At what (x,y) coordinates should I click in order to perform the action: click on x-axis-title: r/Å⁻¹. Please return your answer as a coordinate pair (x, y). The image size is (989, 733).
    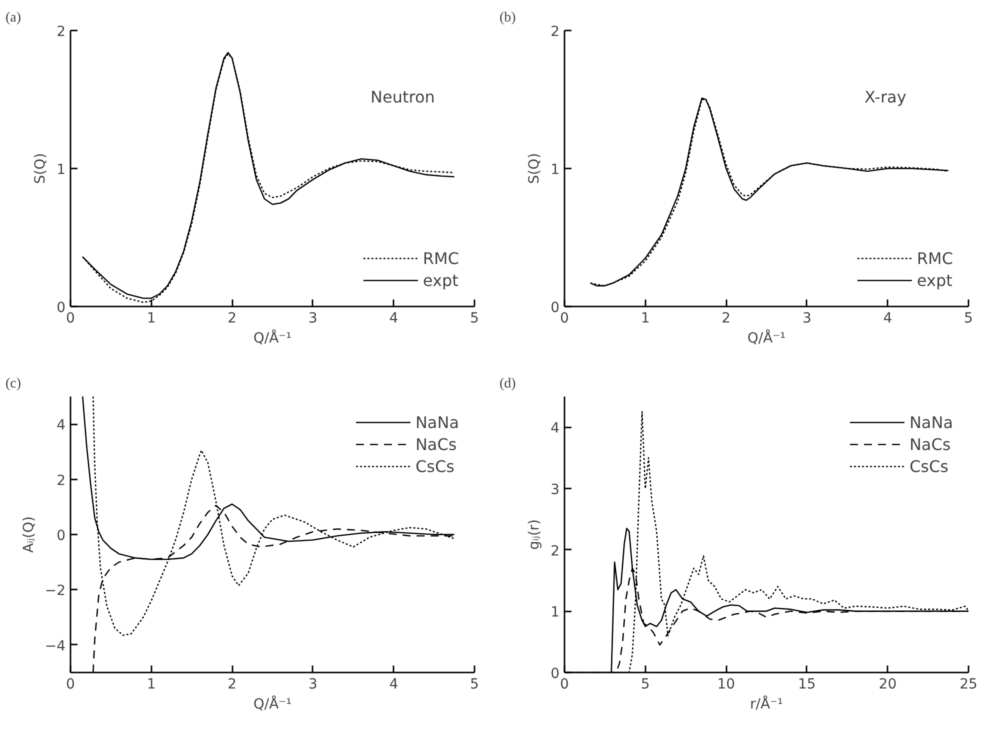
    Looking at the image, I should click on (767, 704).